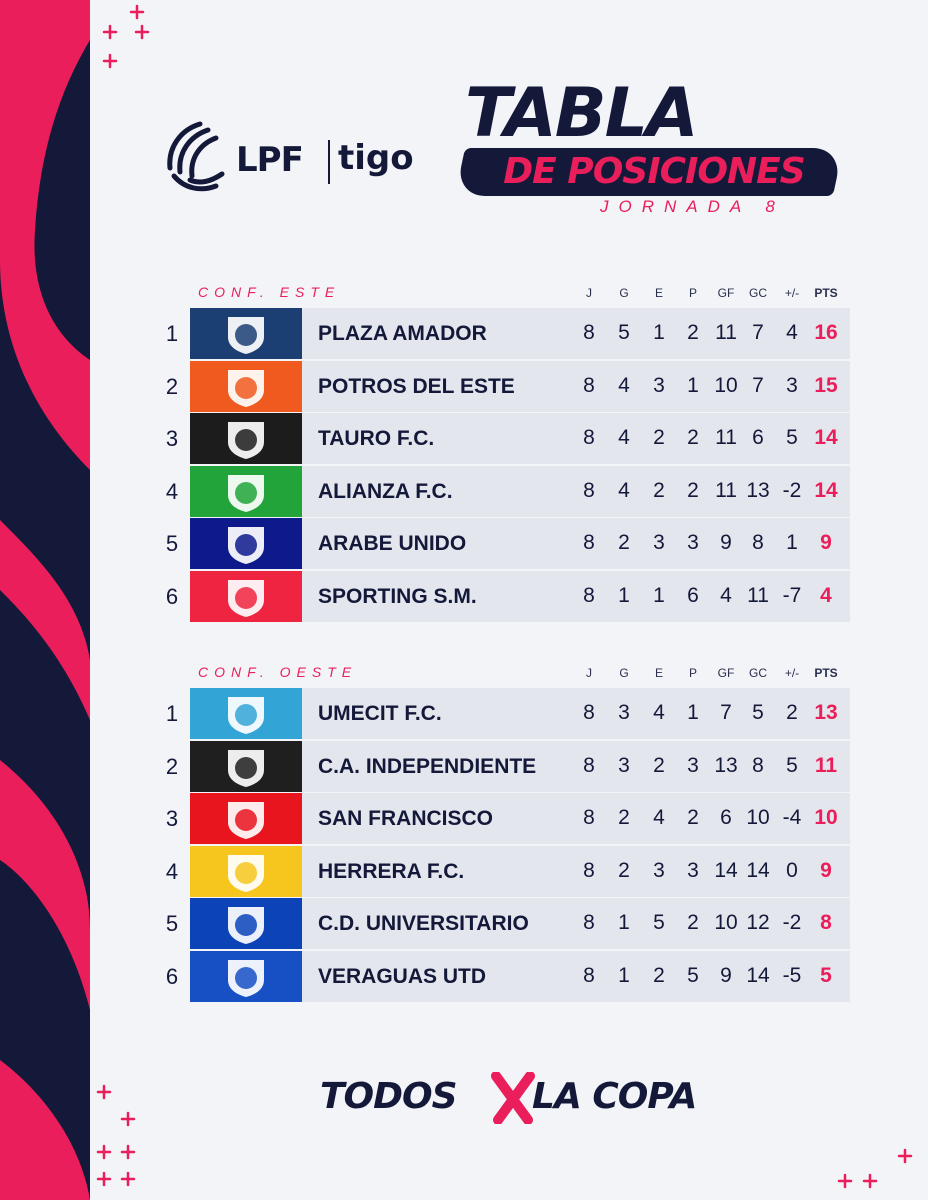 This screenshot has height=1200, width=928. Describe the element at coordinates (269, 292) in the screenshot. I see `conference-name: CONF. ESTE` at that location.